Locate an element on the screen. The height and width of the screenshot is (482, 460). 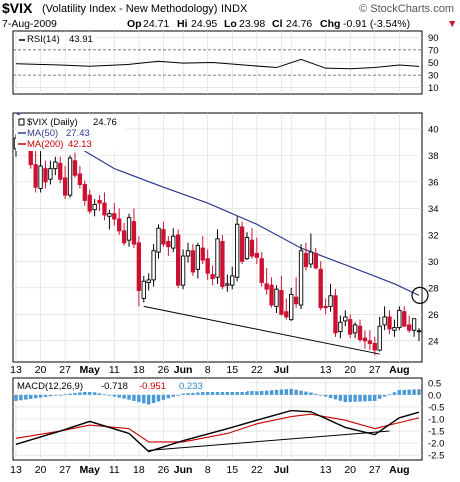
brand-watermark: © StockCharts.com is located at coordinates (406, 9).